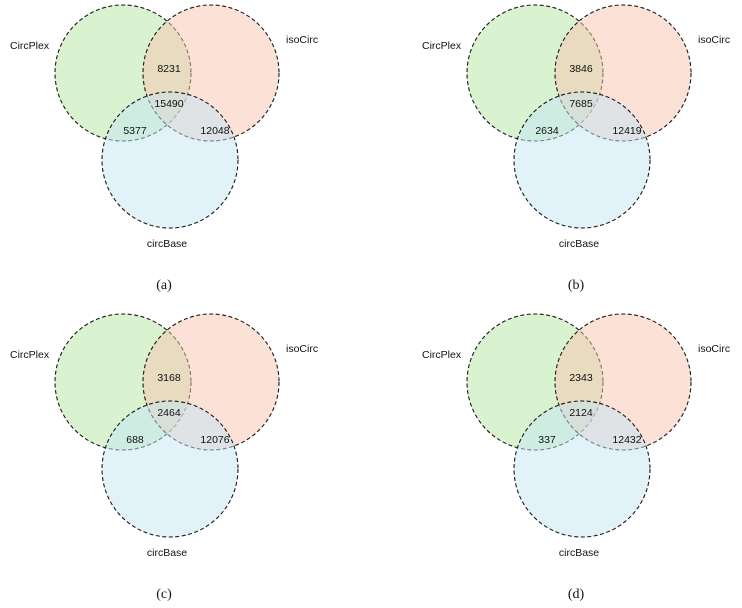 The width and height of the screenshot is (742, 608). What do you see at coordinates (164, 594) in the screenshot?
I see `panel-caption: (c)` at bounding box center [164, 594].